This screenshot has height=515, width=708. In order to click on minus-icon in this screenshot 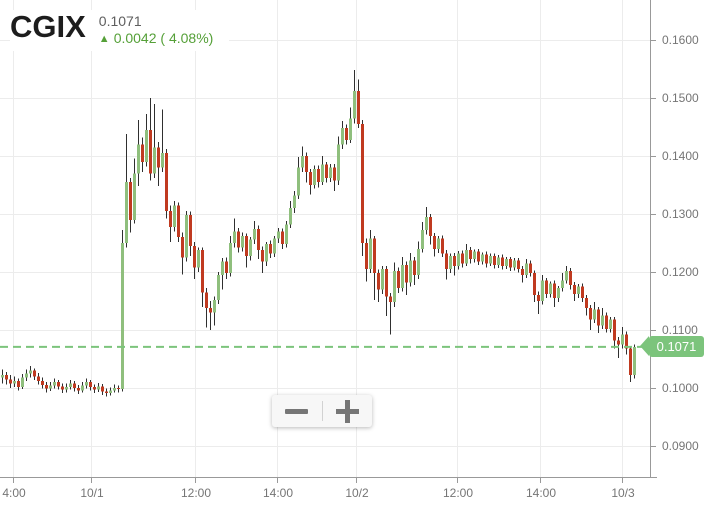, I will do `click(297, 411)`.